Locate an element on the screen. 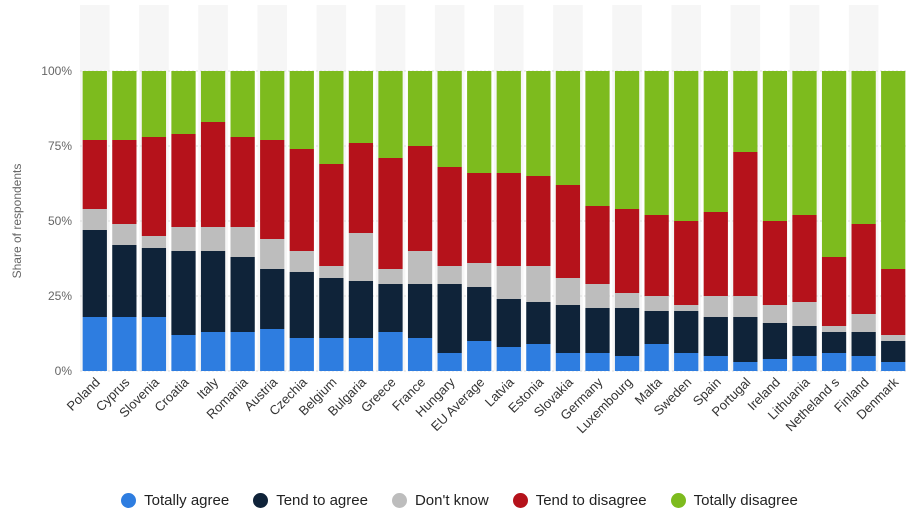  legend-item: Tend to agree is located at coordinates (310, 500).